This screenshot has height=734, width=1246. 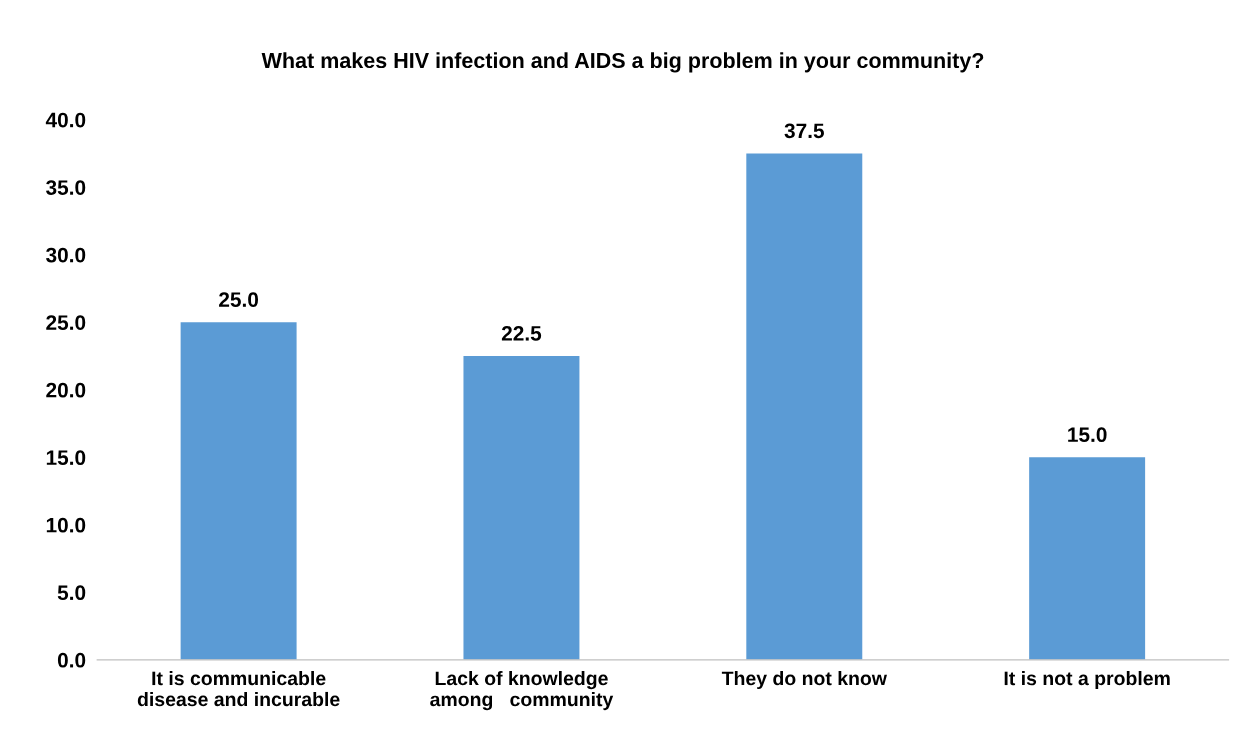 What do you see at coordinates (66, 322) in the screenshot?
I see `y-tick-label: 25.0` at bounding box center [66, 322].